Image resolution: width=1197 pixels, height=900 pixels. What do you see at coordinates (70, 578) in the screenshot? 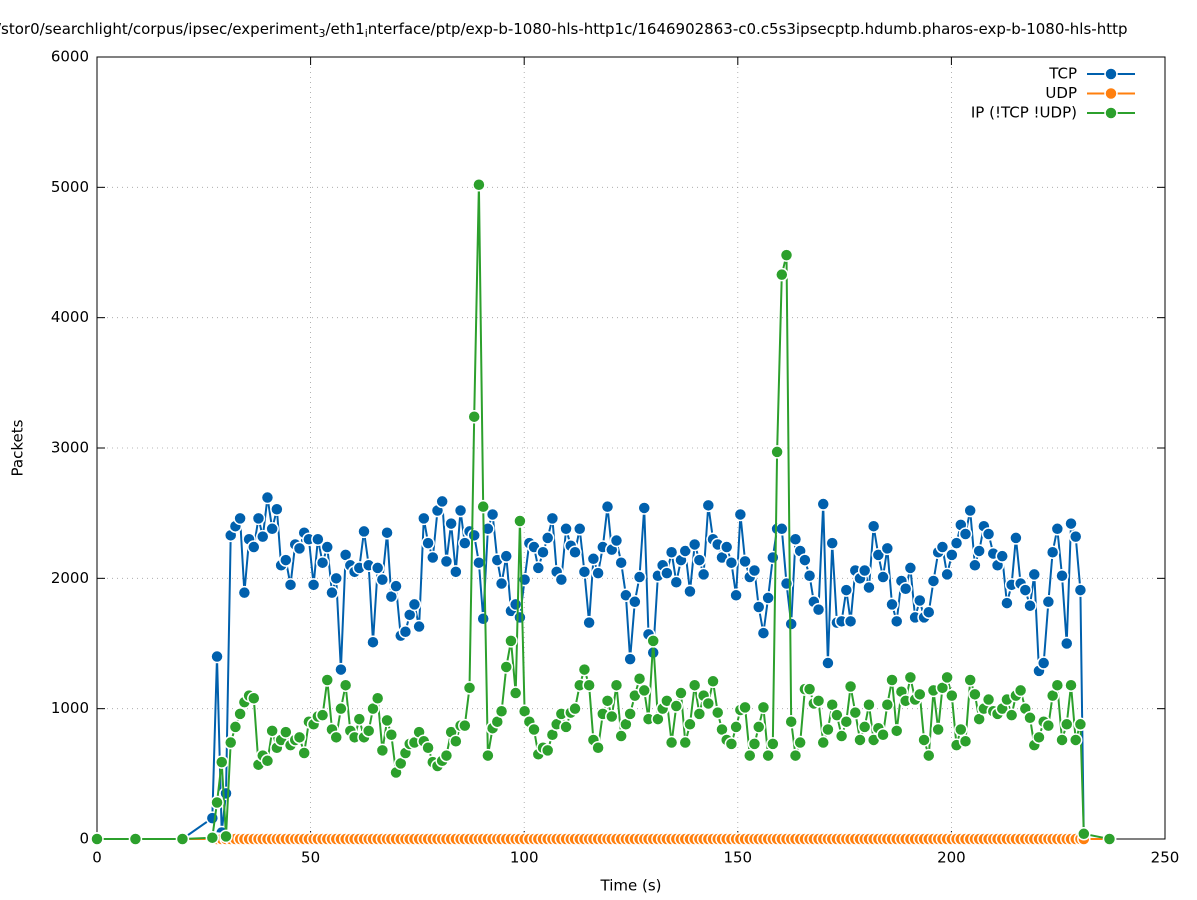
I see `y-tick-label: 2000` at bounding box center [70, 578].